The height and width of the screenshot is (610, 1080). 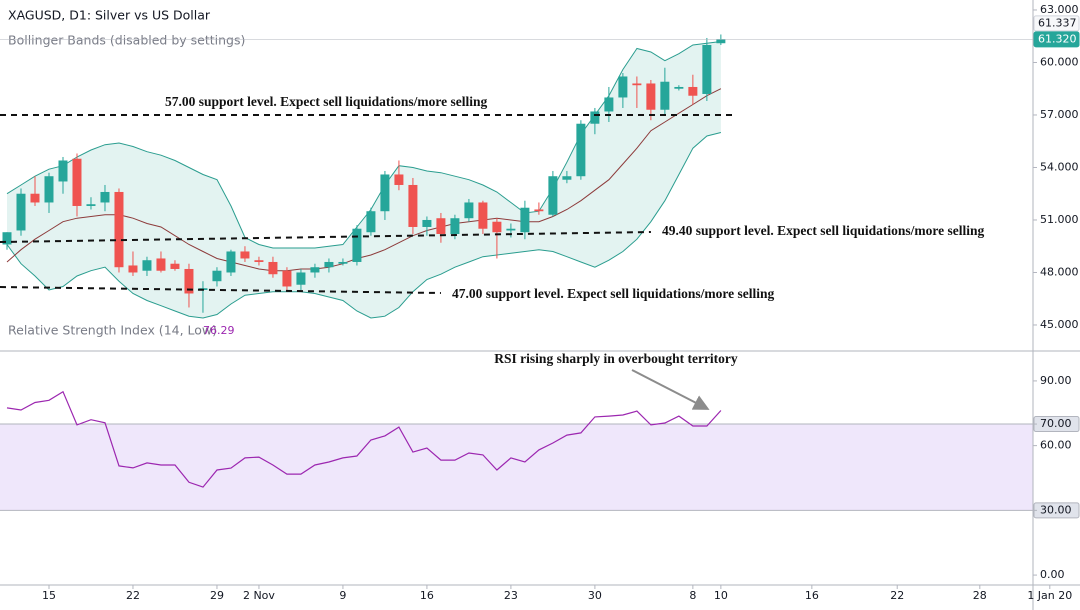 What do you see at coordinates (1059, 166) in the screenshot?
I see `y-tick-label: 54.000` at bounding box center [1059, 166].